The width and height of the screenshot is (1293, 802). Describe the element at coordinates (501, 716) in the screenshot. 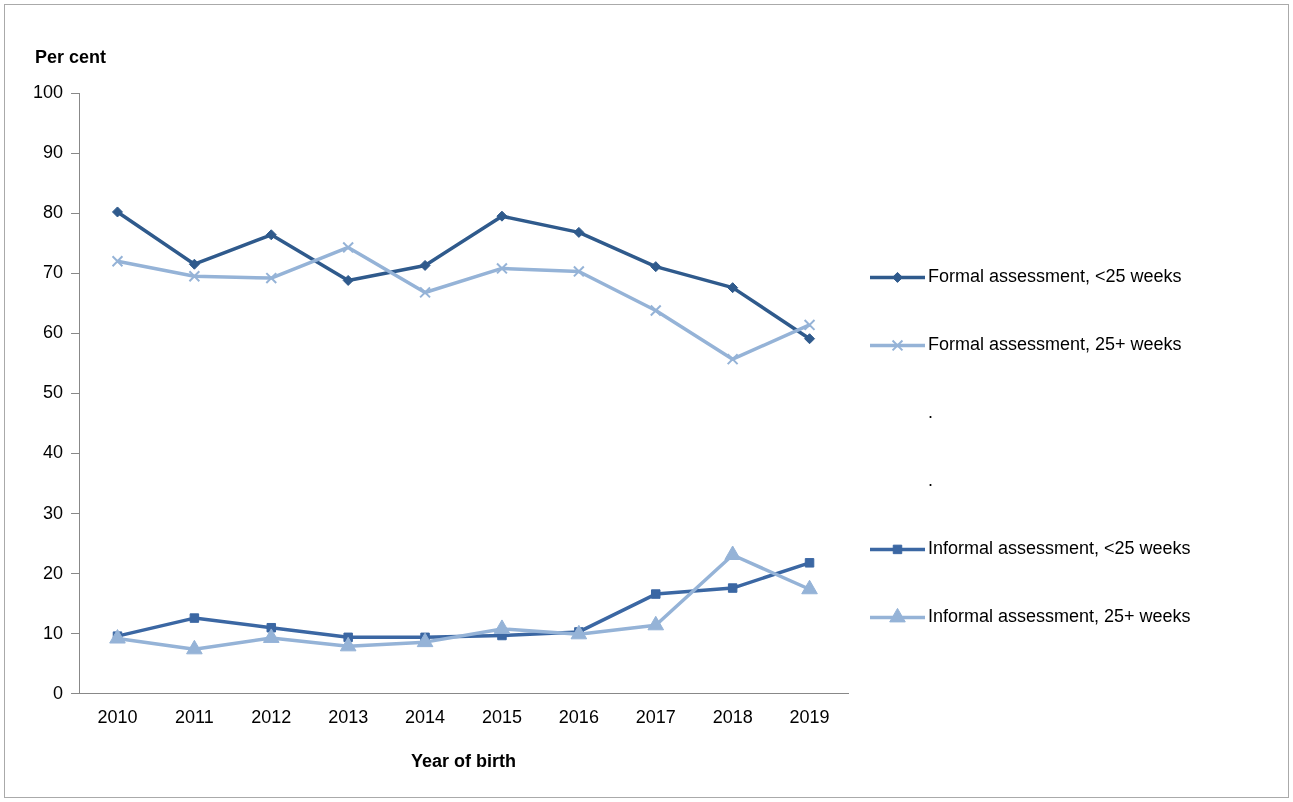

I see `x-tick-label: 2015` at that location.